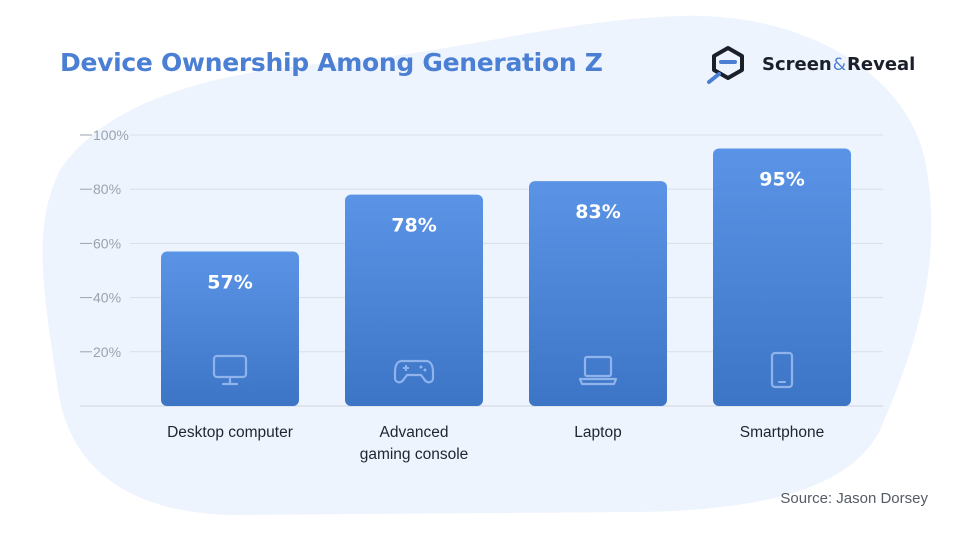 This screenshot has height=535, width=975. I want to click on bar-value-label: 83%, so click(597, 212).